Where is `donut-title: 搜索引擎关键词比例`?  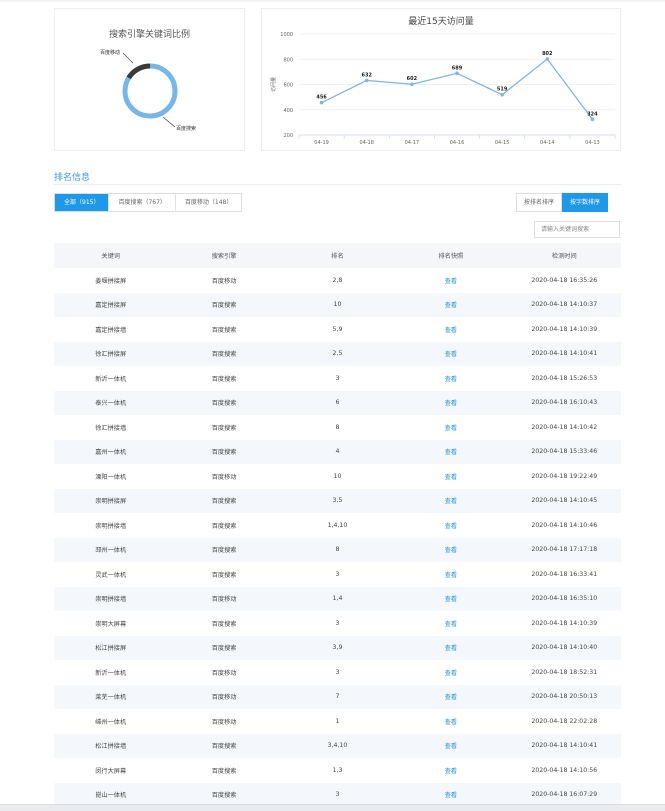
donut-title: 搜索引擎关键词比例 is located at coordinates (149, 35).